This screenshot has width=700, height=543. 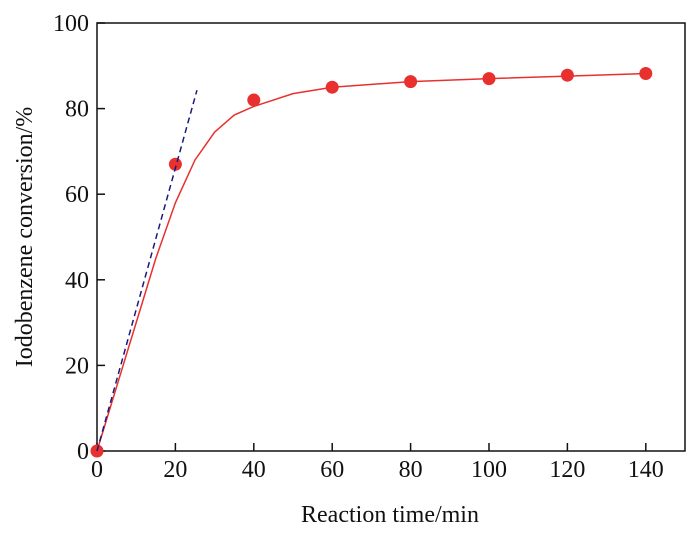 I want to click on y-tick-label: 20, so click(x=77, y=366).